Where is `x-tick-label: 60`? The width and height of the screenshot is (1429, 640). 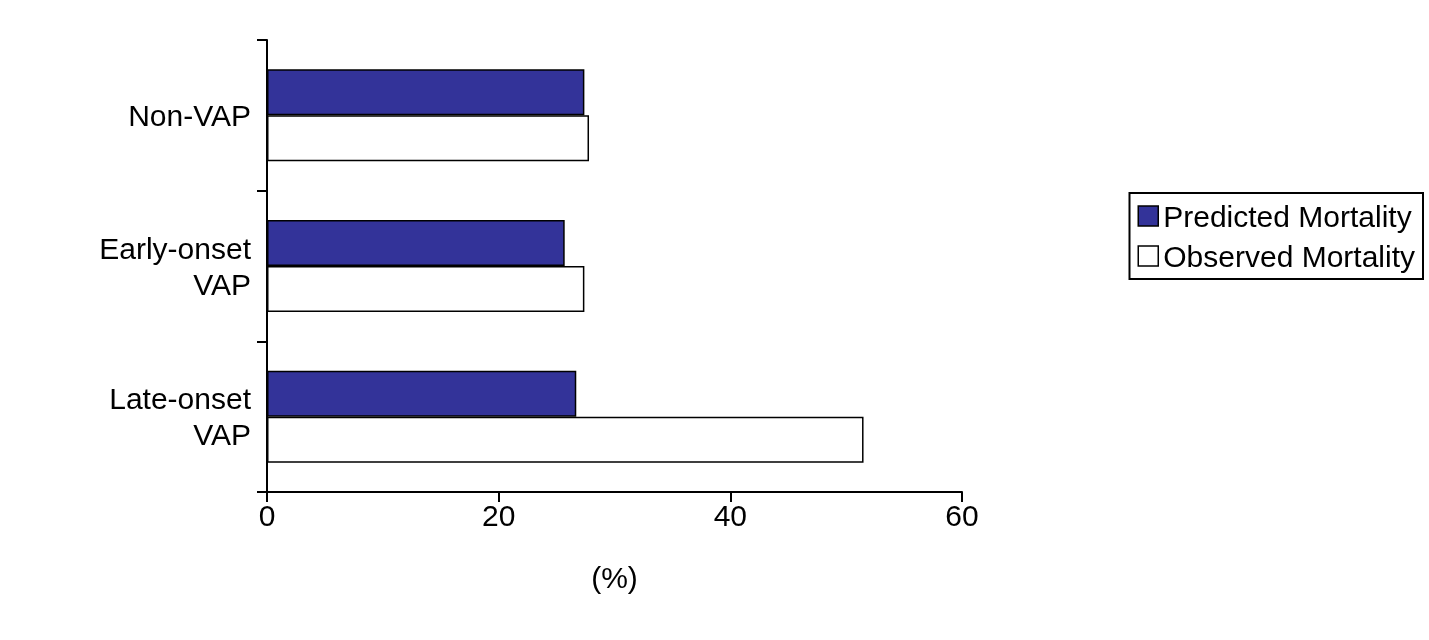
x-tick-label: 60 is located at coordinates (962, 515).